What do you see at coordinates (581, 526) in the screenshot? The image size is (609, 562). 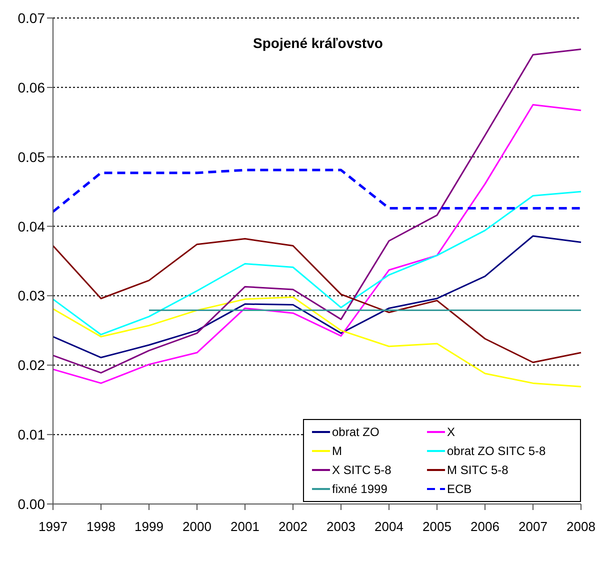 I see `x-tick-label: 2008` at bounding box center [581, 526].